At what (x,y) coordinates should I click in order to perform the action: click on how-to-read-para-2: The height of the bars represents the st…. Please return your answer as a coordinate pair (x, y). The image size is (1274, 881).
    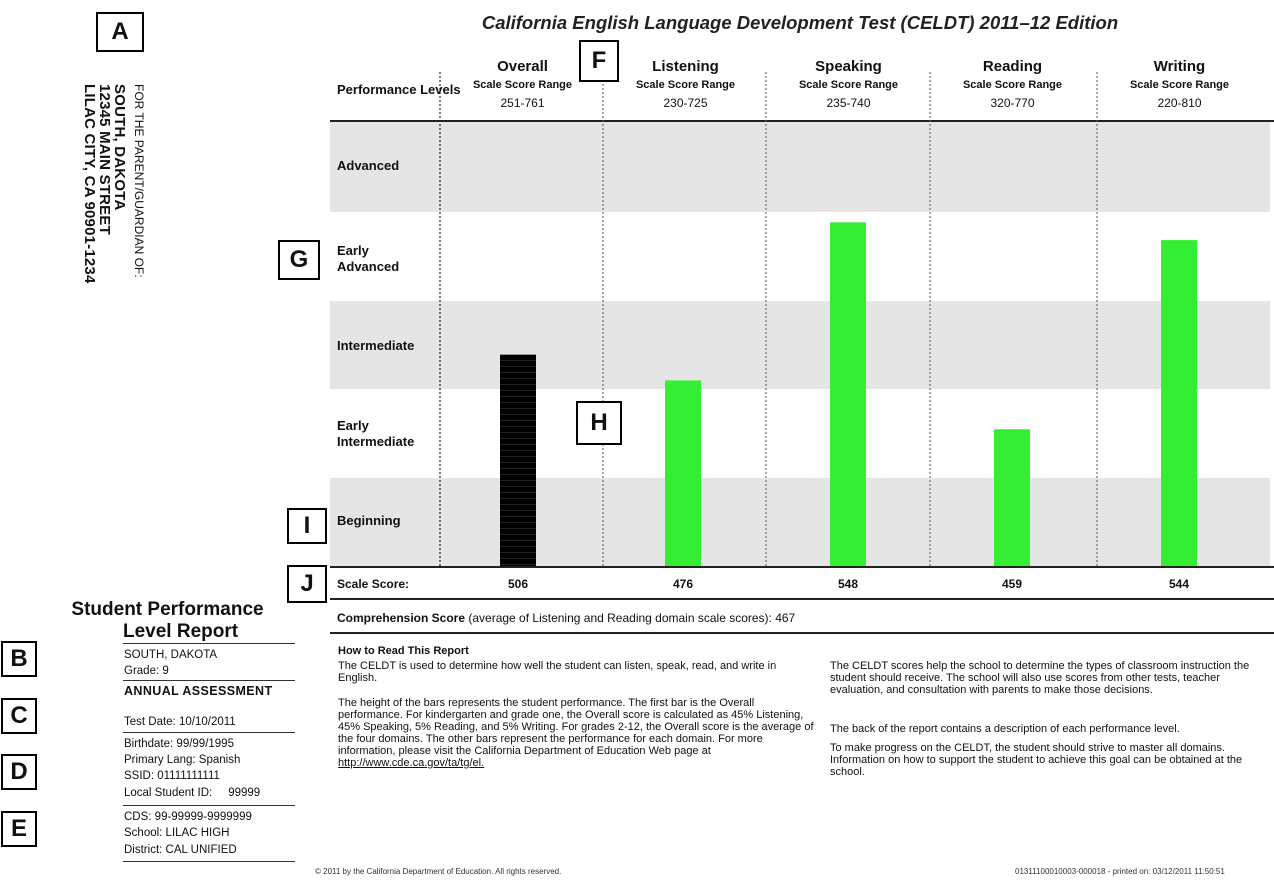
    Looking at the image, I should click on (578, 733).